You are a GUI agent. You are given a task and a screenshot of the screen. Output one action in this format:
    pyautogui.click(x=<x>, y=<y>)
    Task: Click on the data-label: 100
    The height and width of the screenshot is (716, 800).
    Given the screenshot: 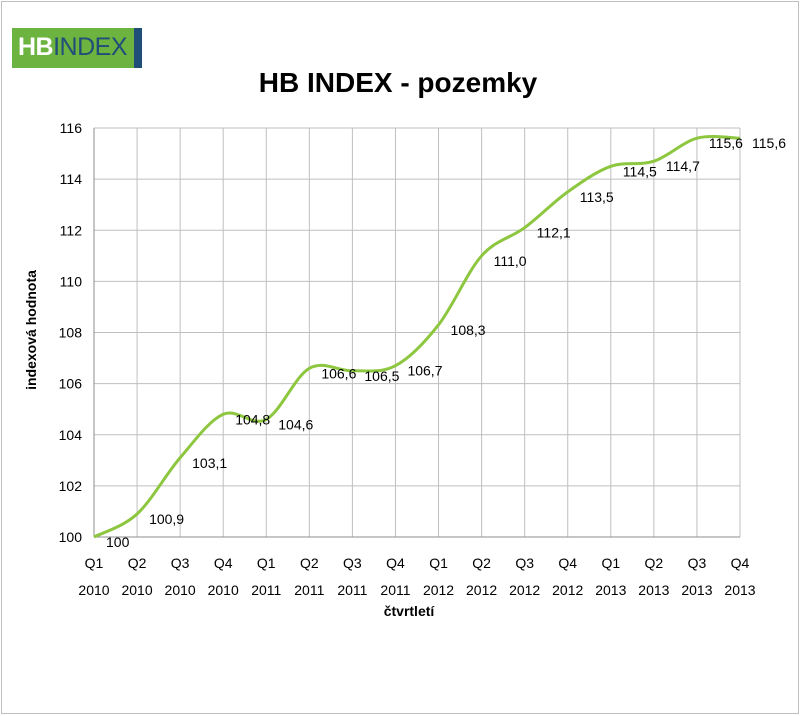 What is the action you would take?
    pyautogui.click(x=118, y=542)
    